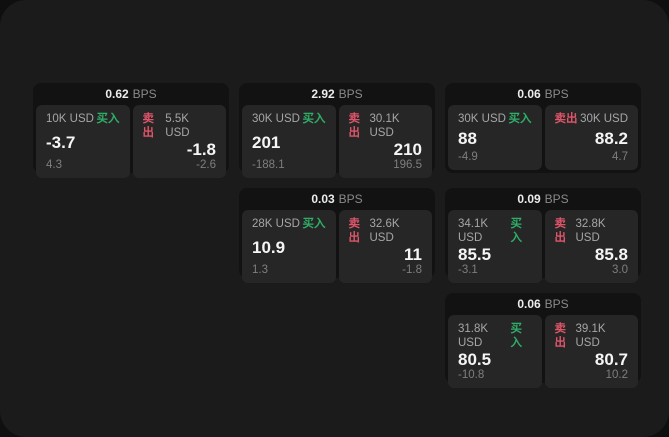 The width and height of the screenshot is (669, 437). What do you see at coordinates (323, 199) in the screenshot?
I see `spread-value: 0.03` at bounding box center [323, 199].